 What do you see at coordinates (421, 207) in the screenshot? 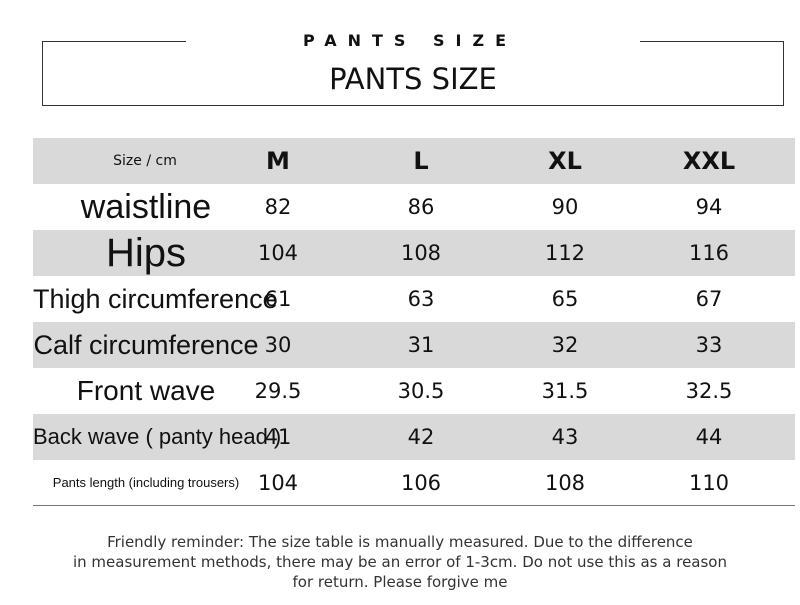
I see `size-value: 86` at bounding box center [421, 207].